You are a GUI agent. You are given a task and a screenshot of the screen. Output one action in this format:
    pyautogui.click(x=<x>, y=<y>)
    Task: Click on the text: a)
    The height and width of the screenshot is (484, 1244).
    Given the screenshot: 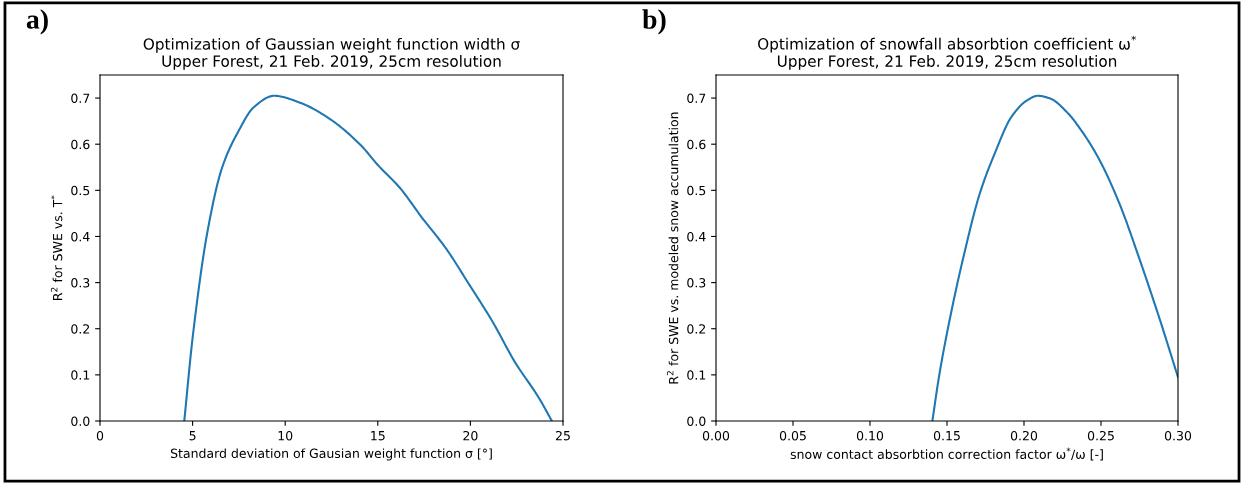 What is the action you would take?
    pyautogui.click(x=37, y=22)
    